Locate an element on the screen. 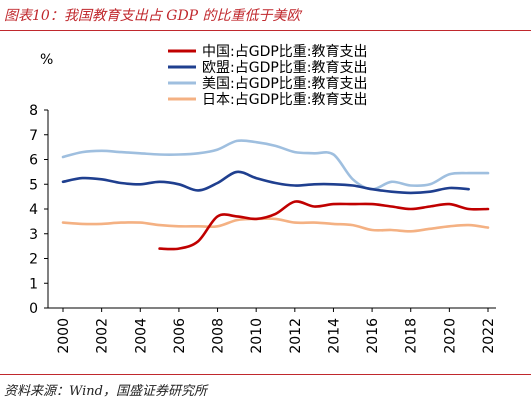 The width and height of the screenshot is (531, 403). x-tick-label-2012: 2012 is located at coordinates (296, 336).